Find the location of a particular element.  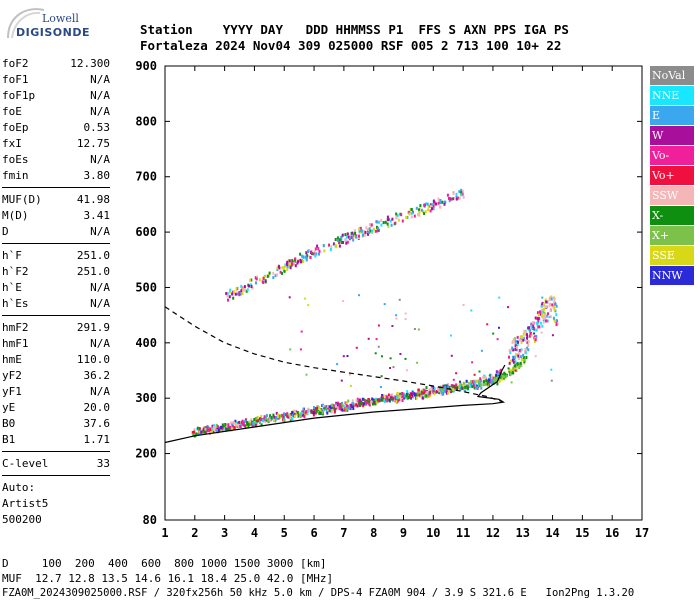

param-name: D is located at coordinates (5, 231).